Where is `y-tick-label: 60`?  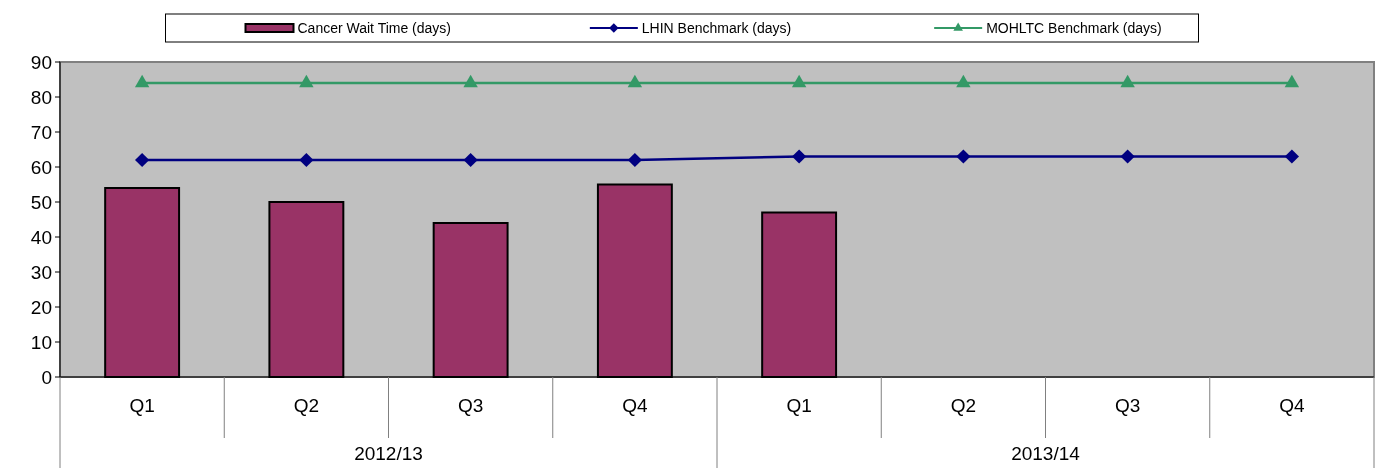
y-tick-label: 60 is located at coordinates (41, 167).